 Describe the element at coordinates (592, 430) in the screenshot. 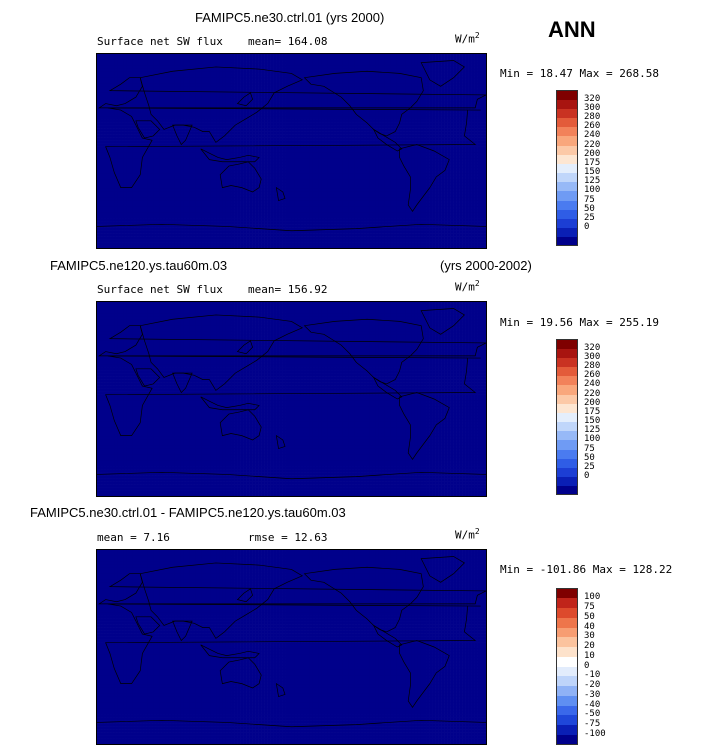

I see `colorbar-label: 125` at that location.